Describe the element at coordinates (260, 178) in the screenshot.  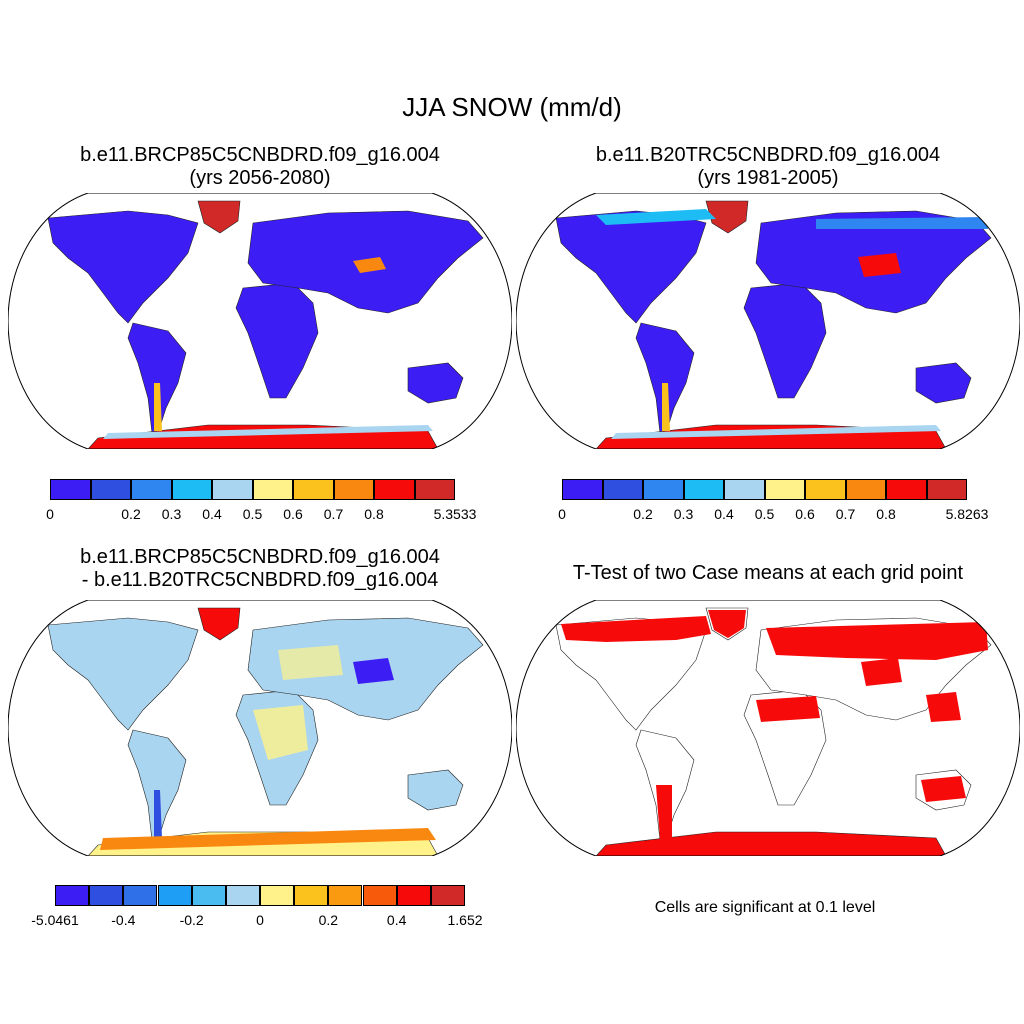
I see `panel-title-line2: (yrs 2056-2080)` at that location.